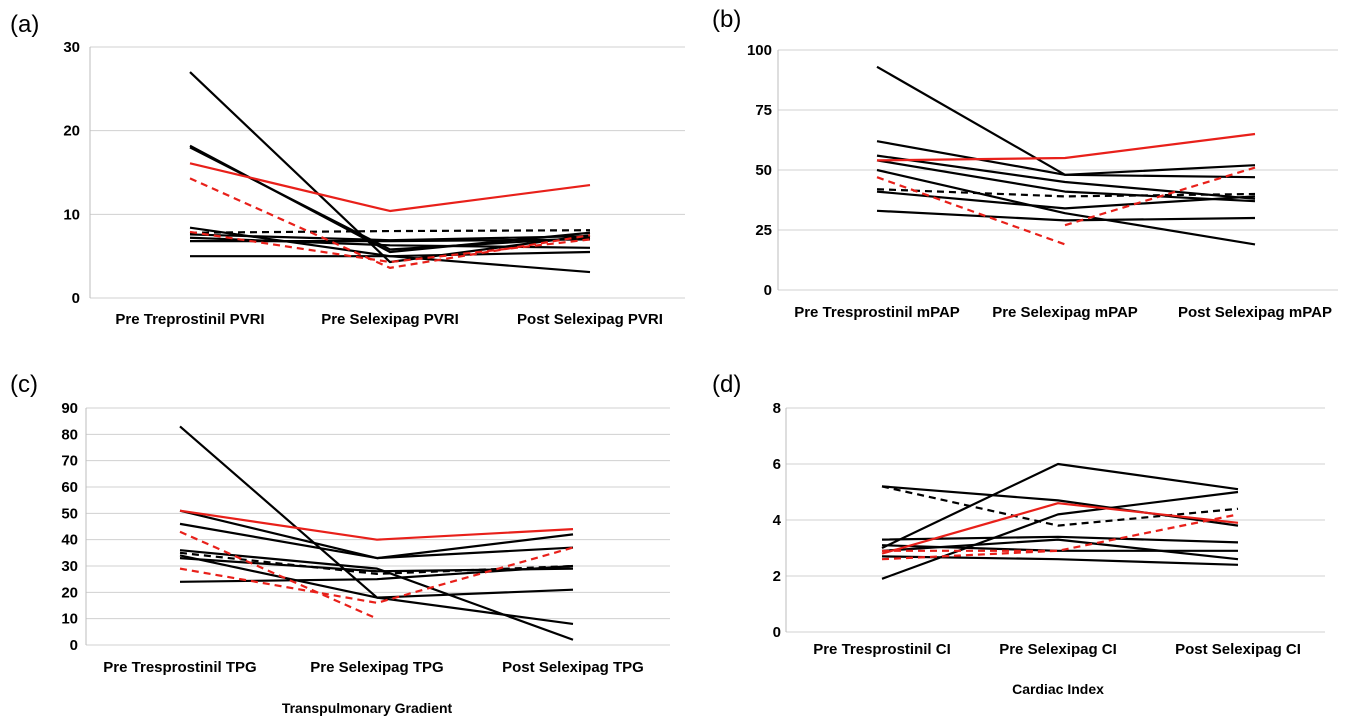  What do you see at coordinates (726, 19) in the screenshot?
I see `panel-label: (b)` at bounding box center [726, 19].